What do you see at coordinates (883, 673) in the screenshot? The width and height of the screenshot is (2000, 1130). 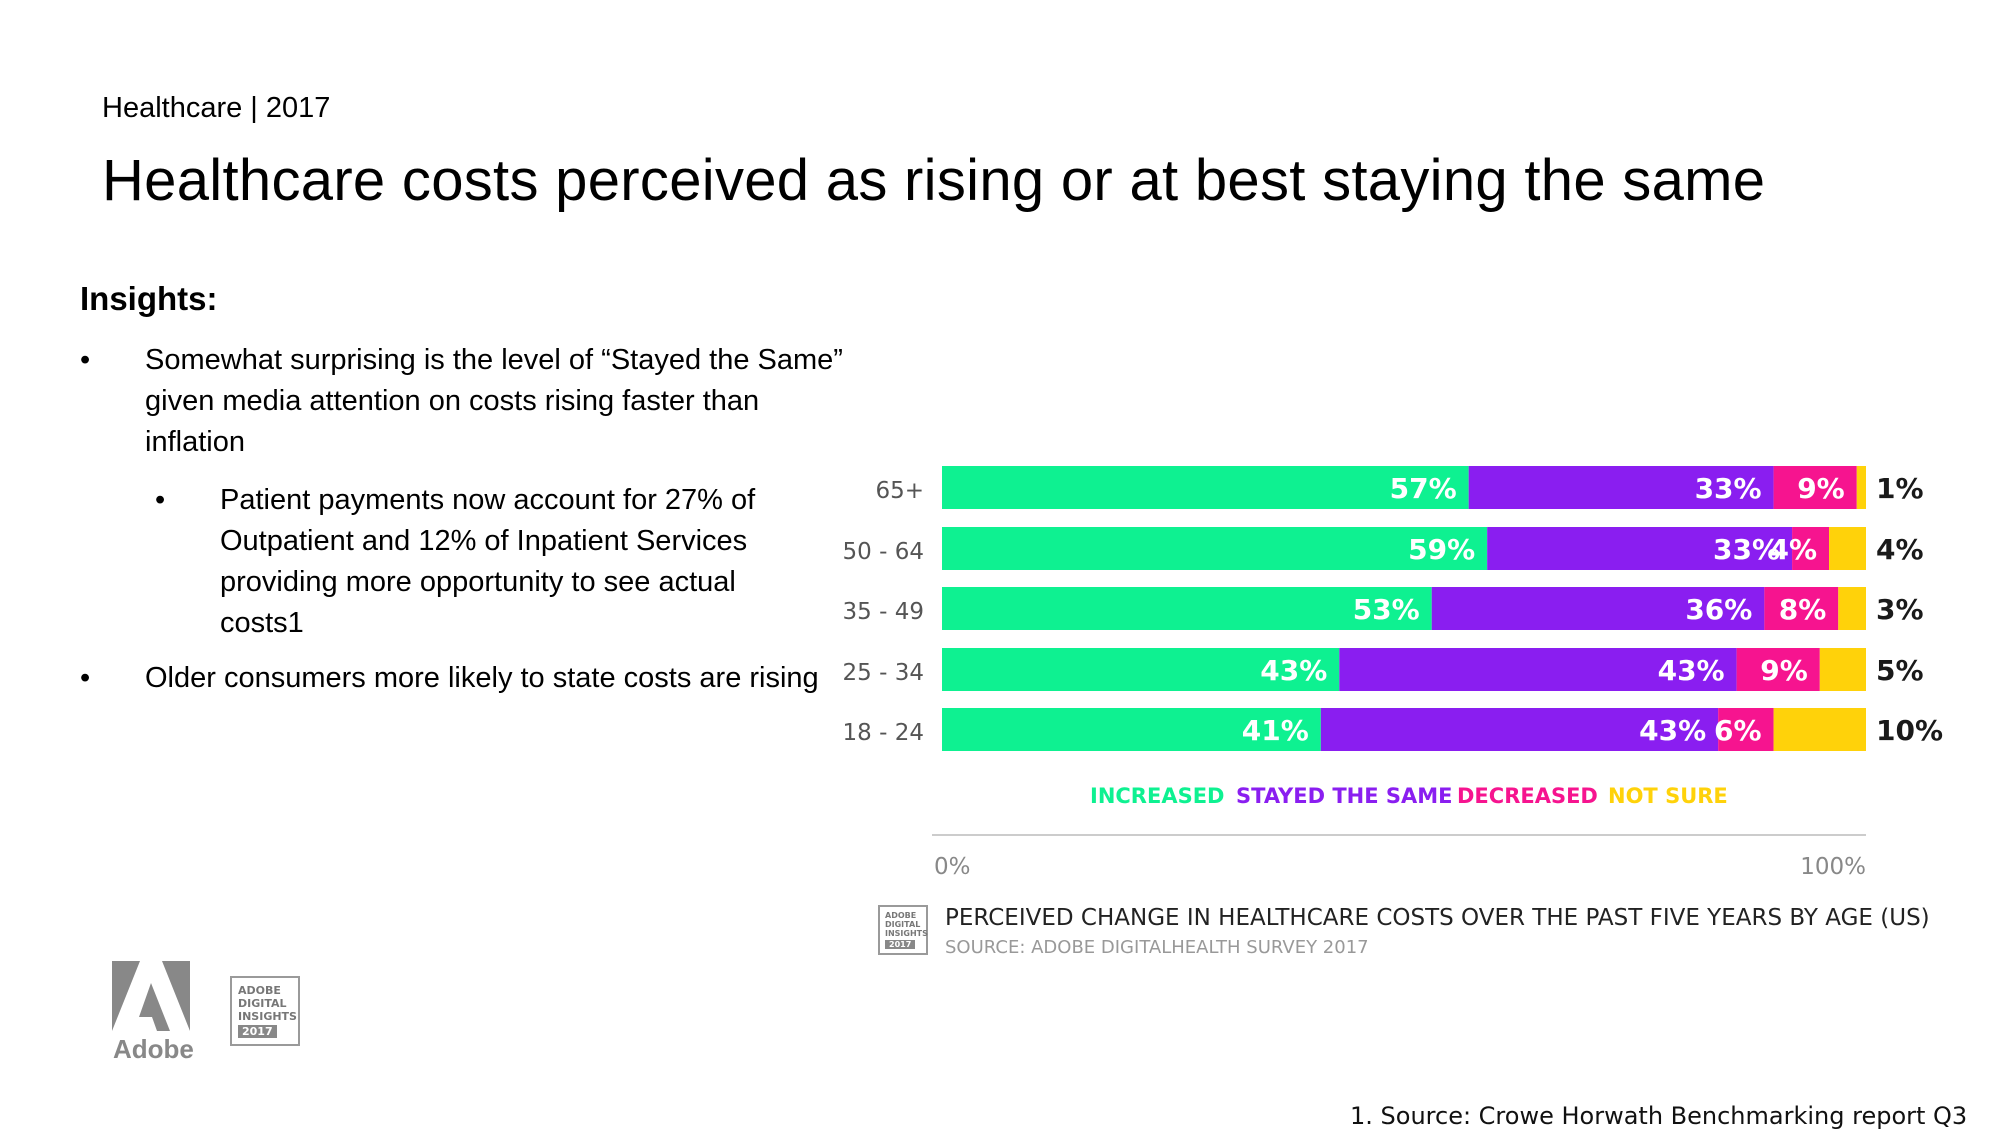 I see `age-group-label: 25 - 34` at bounding box center [883, 673].